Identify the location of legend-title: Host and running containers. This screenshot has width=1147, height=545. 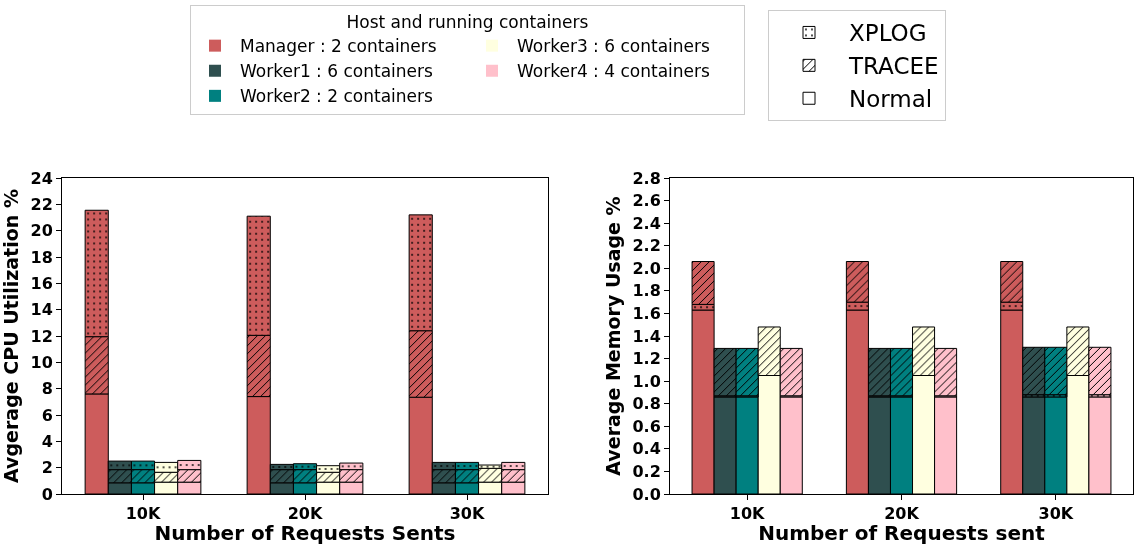
(467, 22).